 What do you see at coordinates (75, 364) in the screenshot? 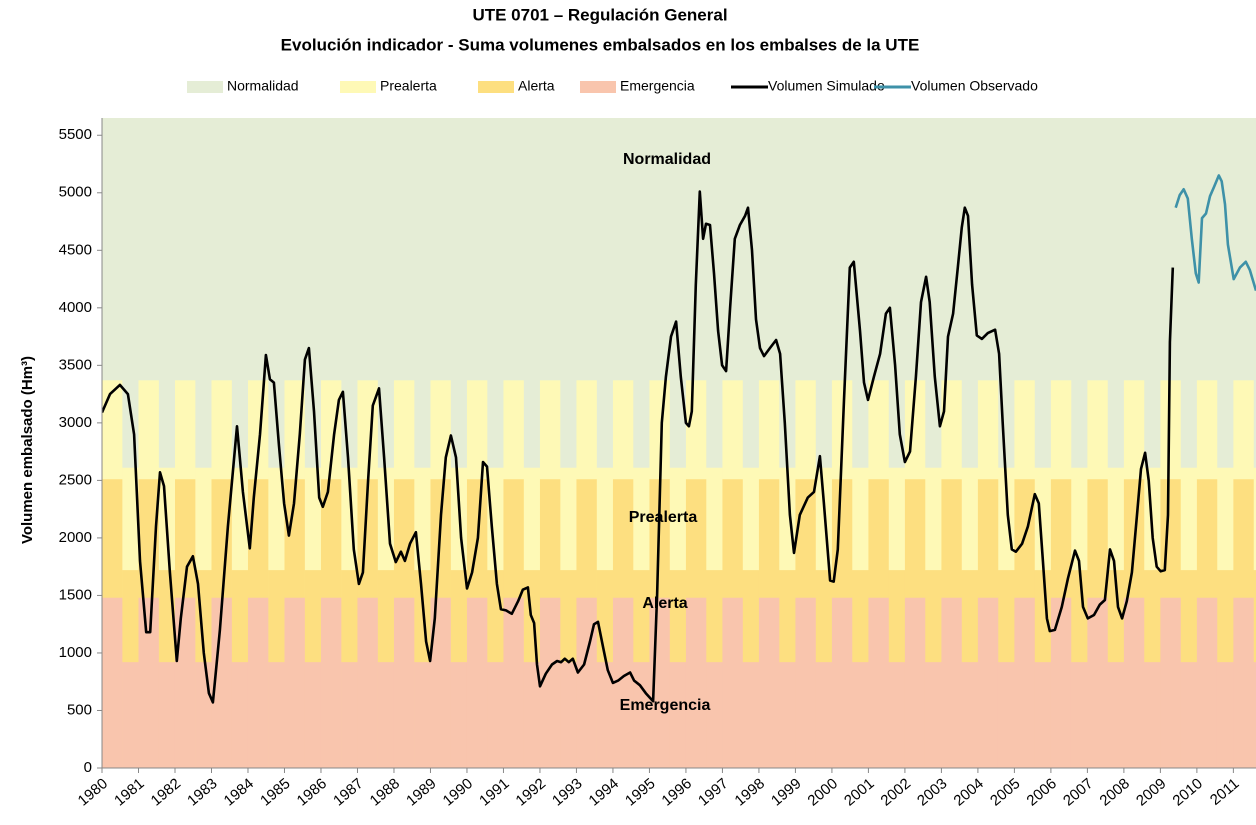
I see `y-tick-label: 3500` at bounding box center [75, 364].